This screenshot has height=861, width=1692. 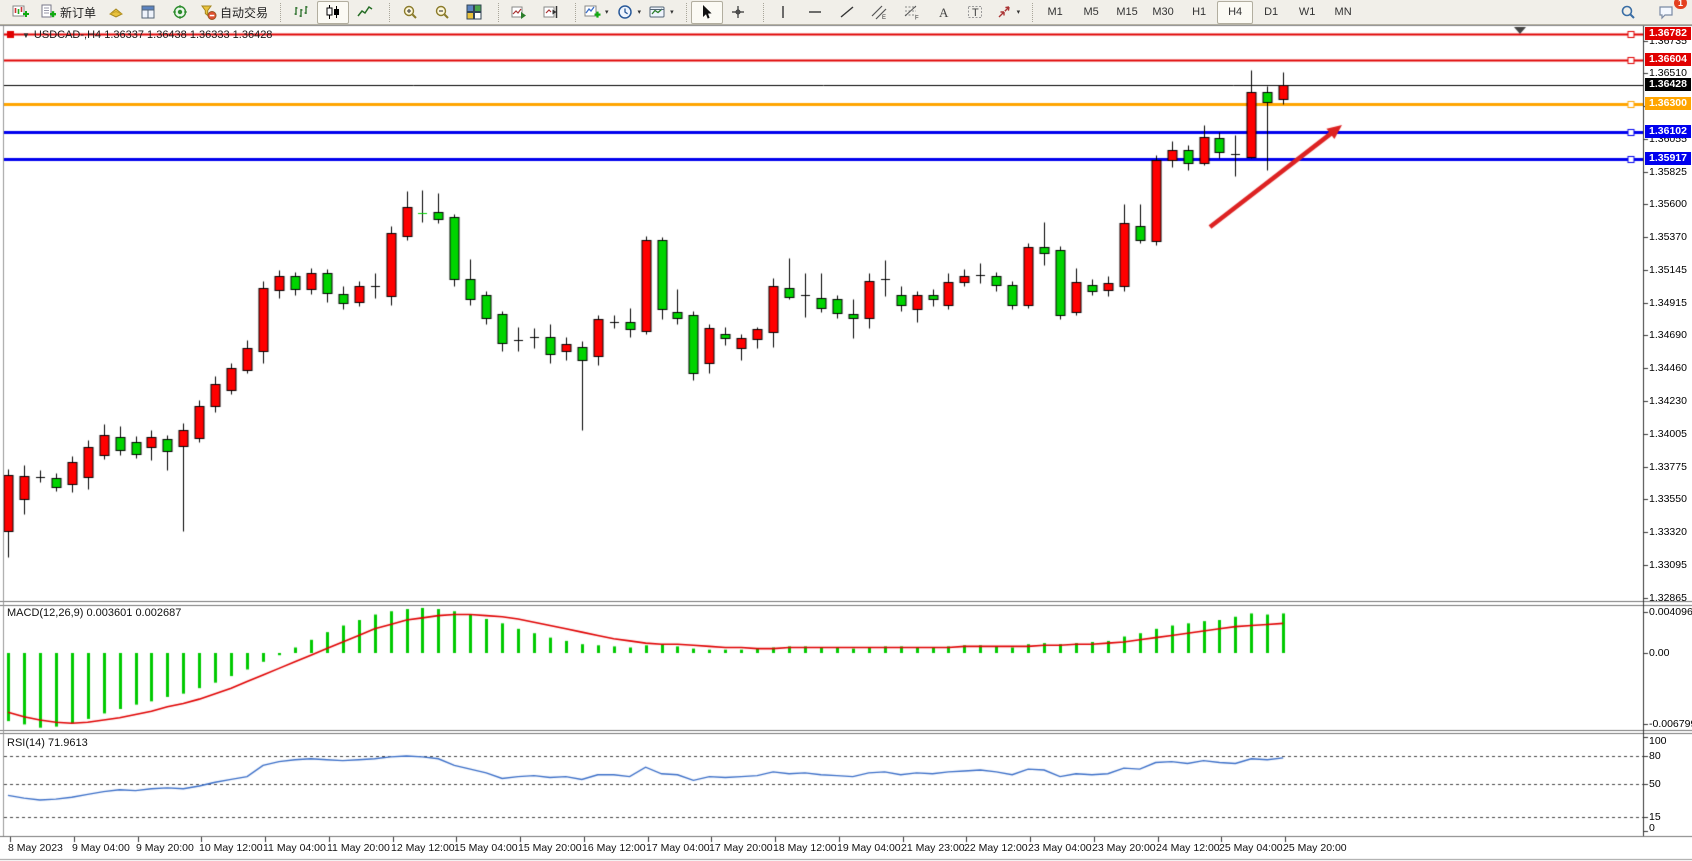 I want to click on navigator-button, so click(x=180, y=12).